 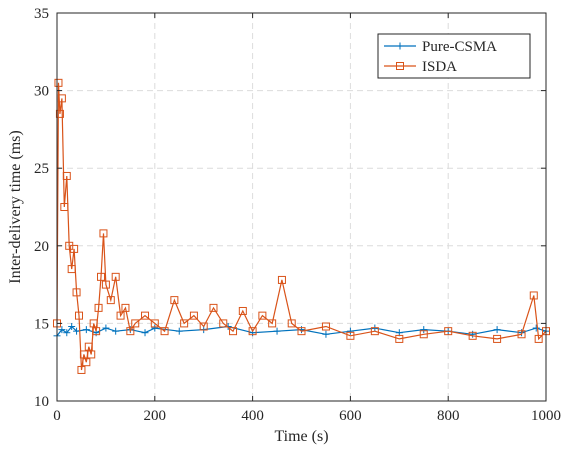 What do you see at coordinates (15, 206) in the screenshot?
I see `y-axis-label: Inter-delivery time (ms)` at bounding box center [15, 206].